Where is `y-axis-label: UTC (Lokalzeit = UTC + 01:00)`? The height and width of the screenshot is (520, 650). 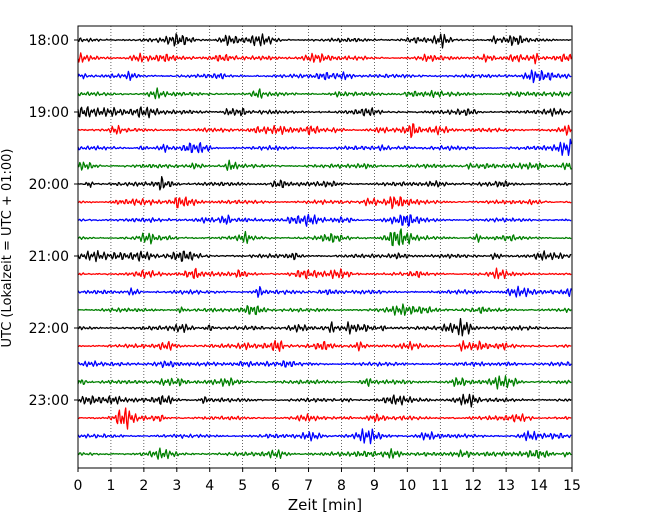
y-axis-label: UTC (Lokalzeit = UTC + 01:00) is located at coordinates (7, 248).